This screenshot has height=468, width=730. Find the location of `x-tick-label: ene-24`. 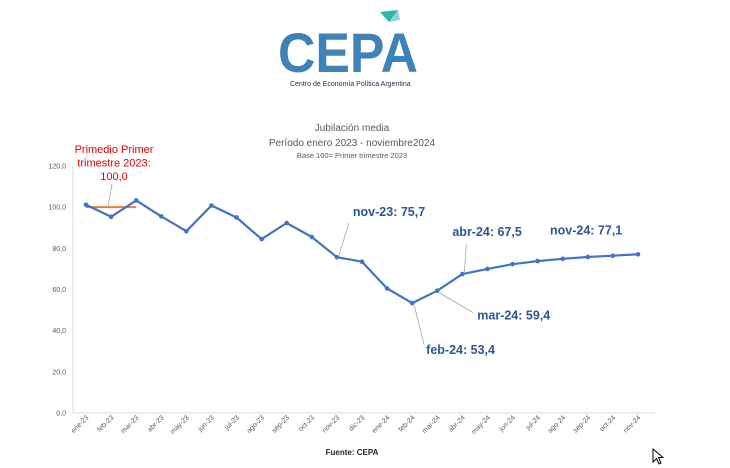

x-tick-label: ene-24 is located at coordinates (381, 424).